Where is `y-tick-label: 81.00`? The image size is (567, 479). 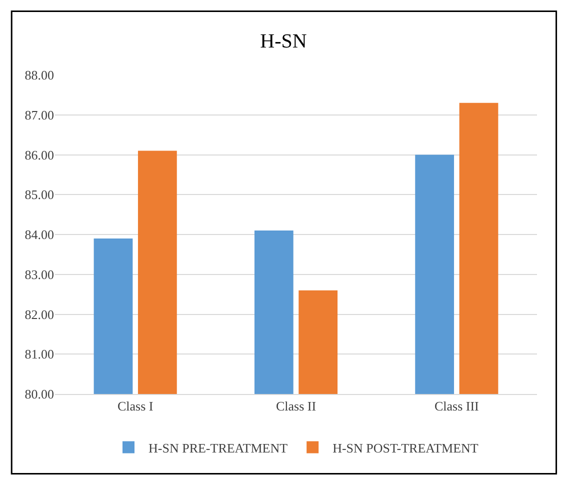
y-tick-label: 81.00 is located at coordinates (39, 354).